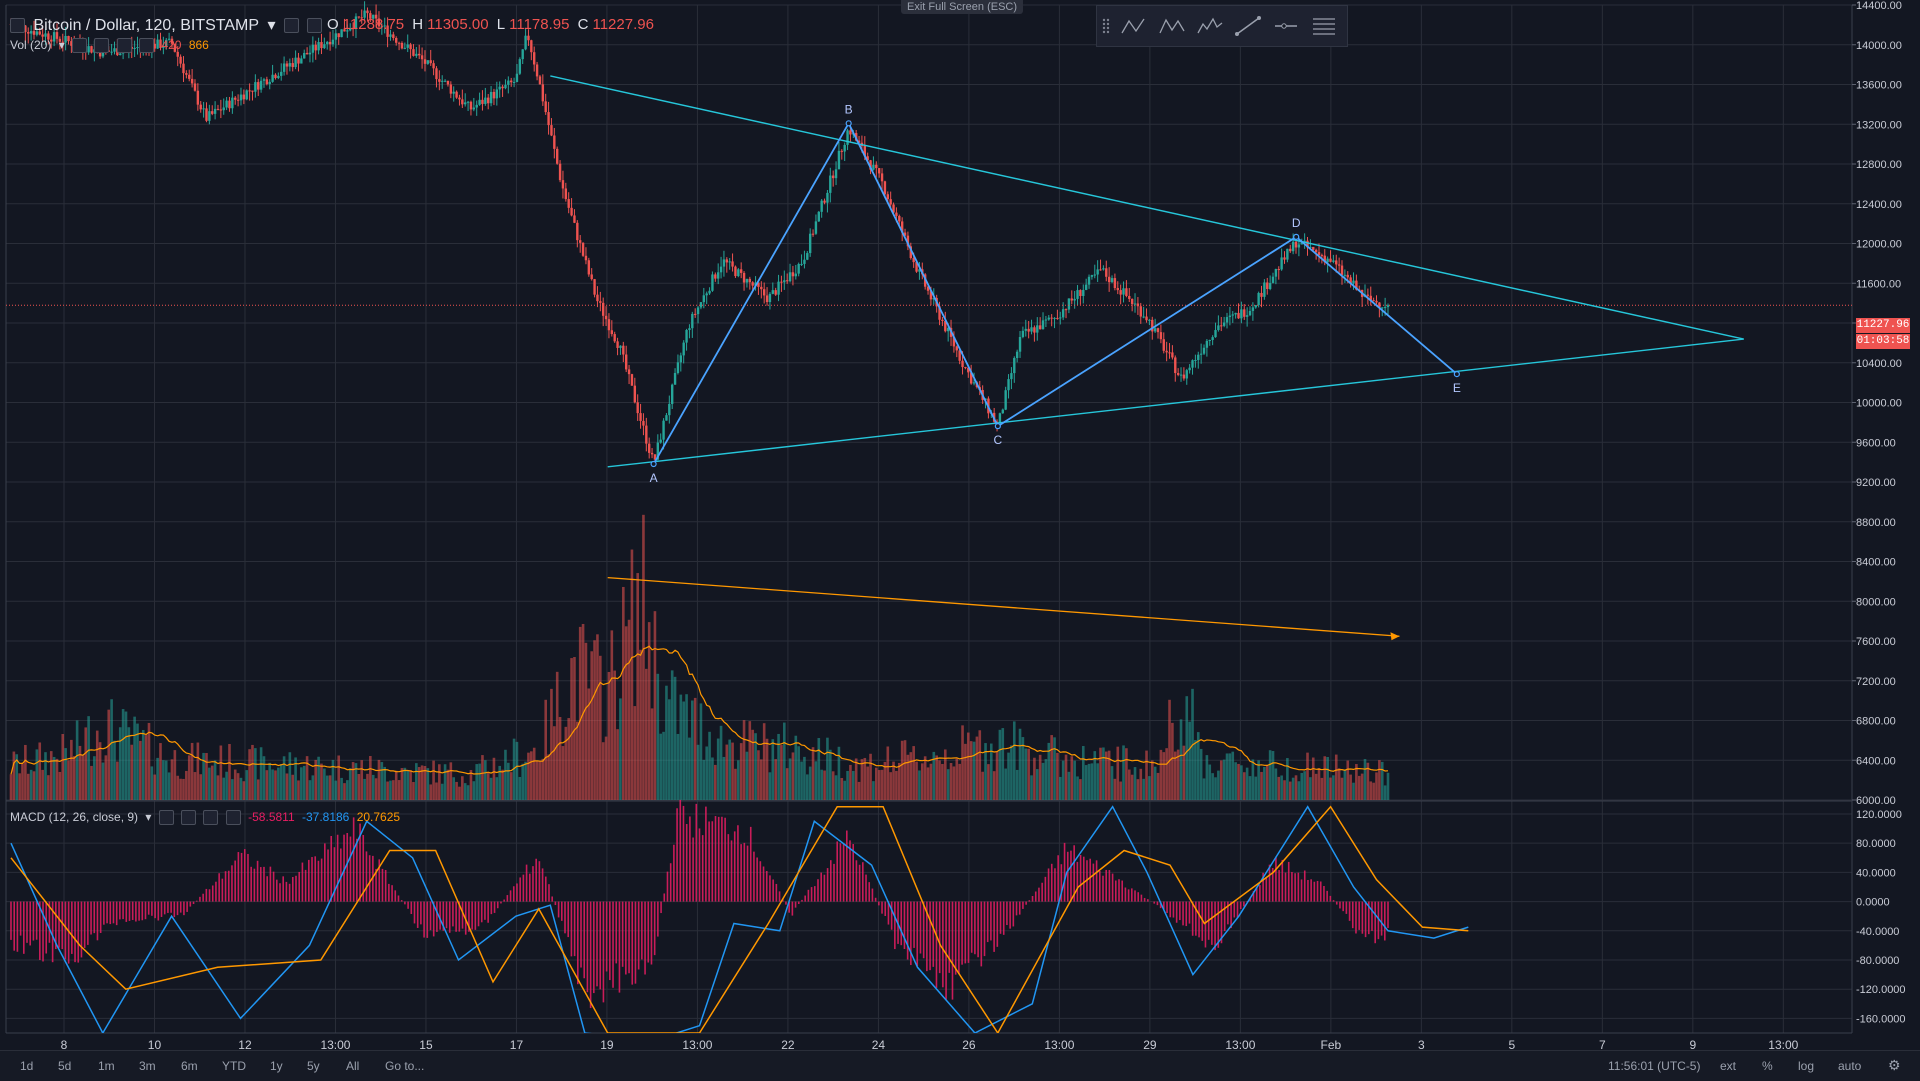 The height and width of the screenshot is (1081, 1920). I want to click on elliott-wave-icon, so click(1210, 26).